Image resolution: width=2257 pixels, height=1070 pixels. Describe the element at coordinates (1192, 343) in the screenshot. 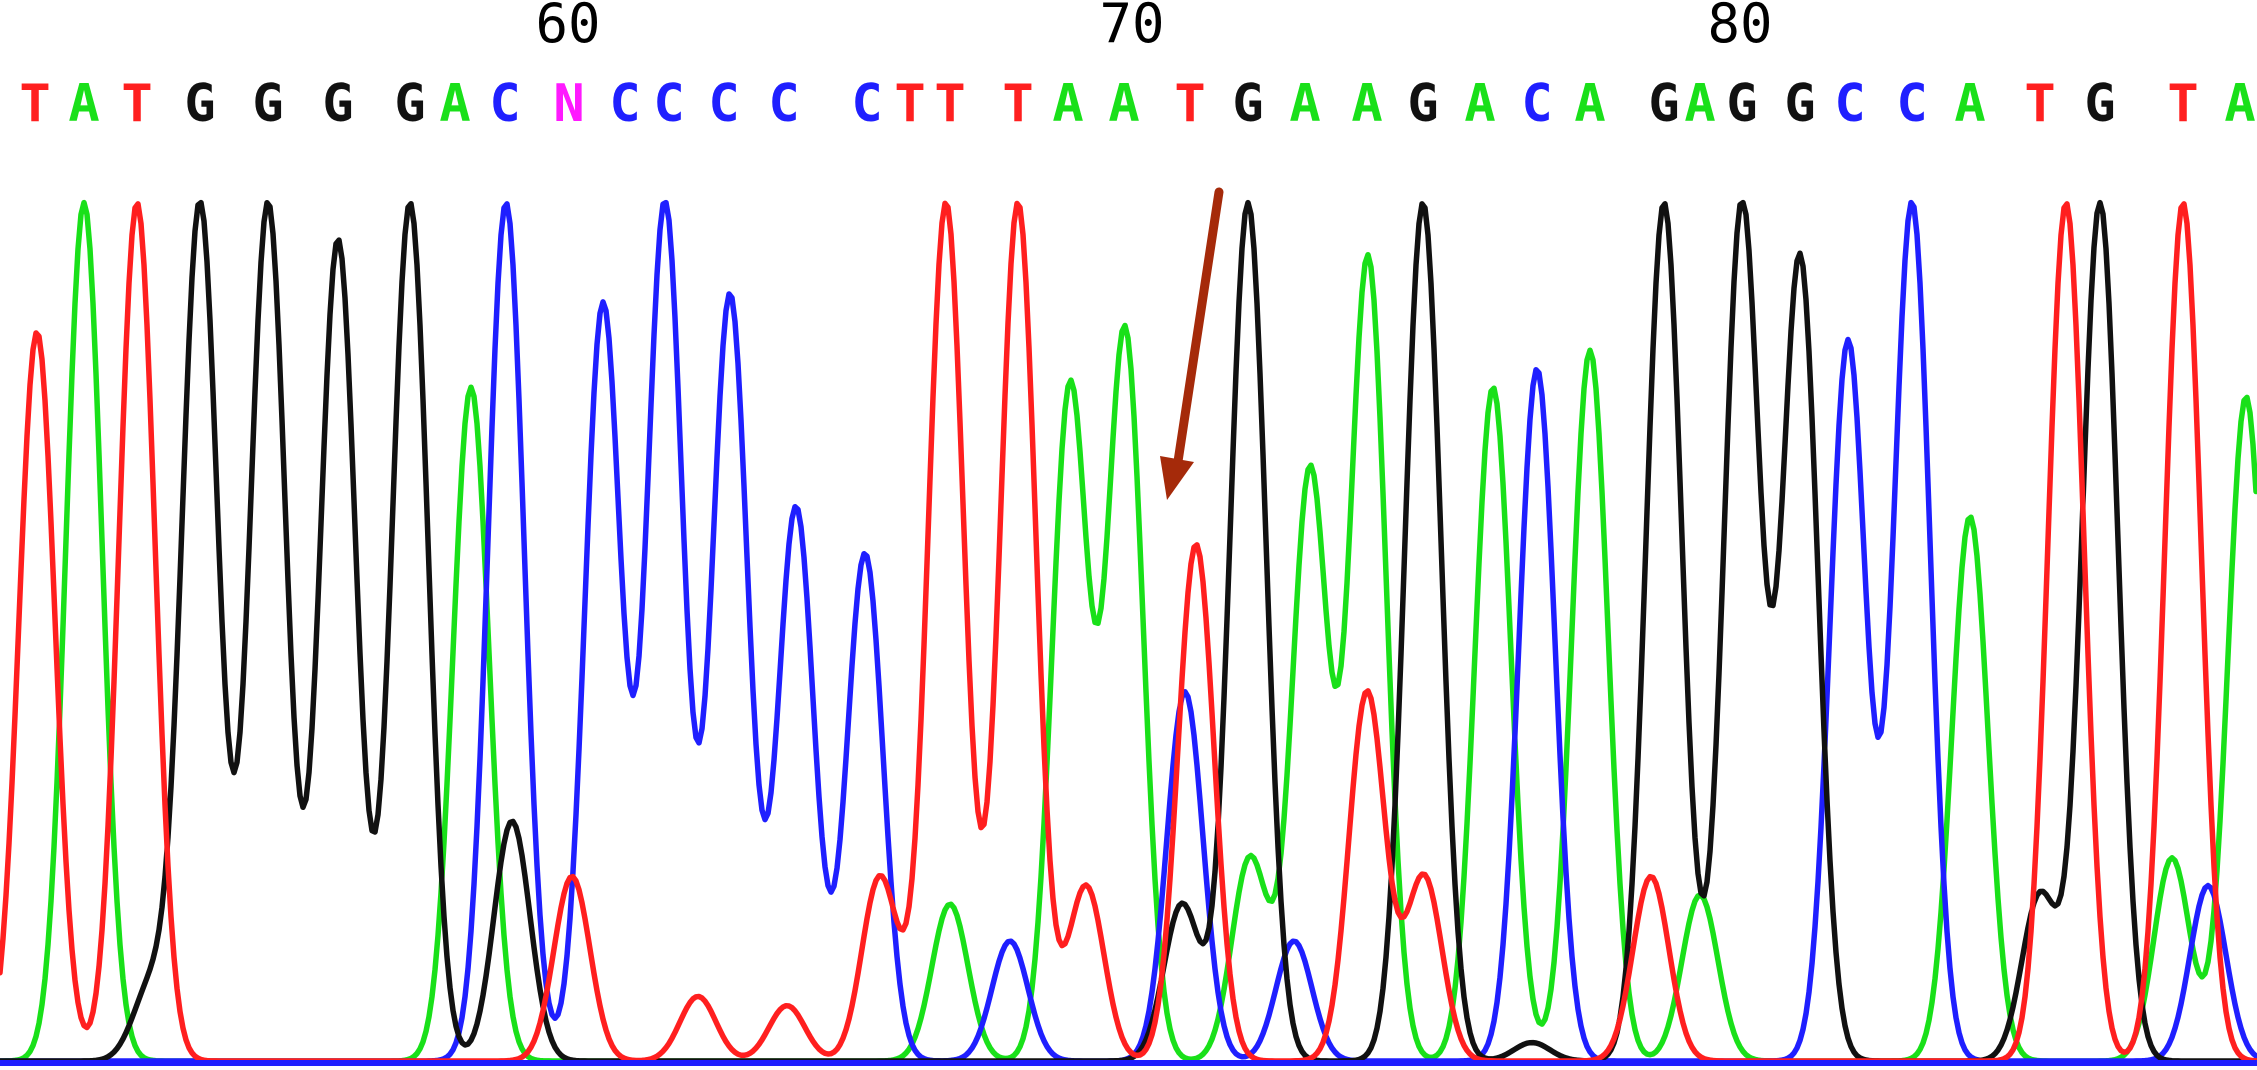

I see `annotation-arrow` at that location.